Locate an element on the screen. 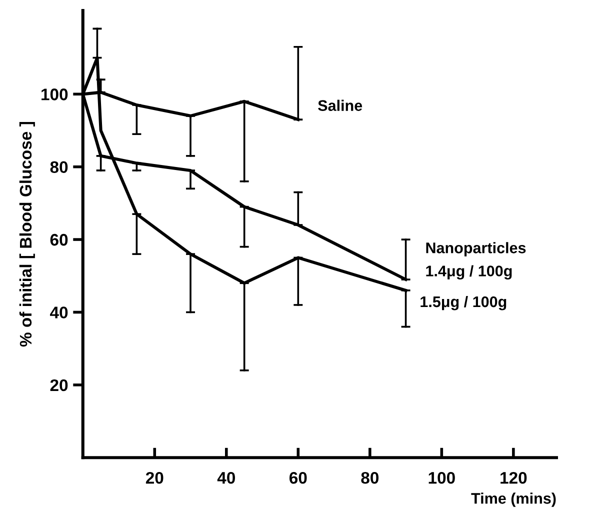 Image resolution: width=592 pixels, height=526 pixels. x-tick-label: 20 is located at coordinates (155, 478).